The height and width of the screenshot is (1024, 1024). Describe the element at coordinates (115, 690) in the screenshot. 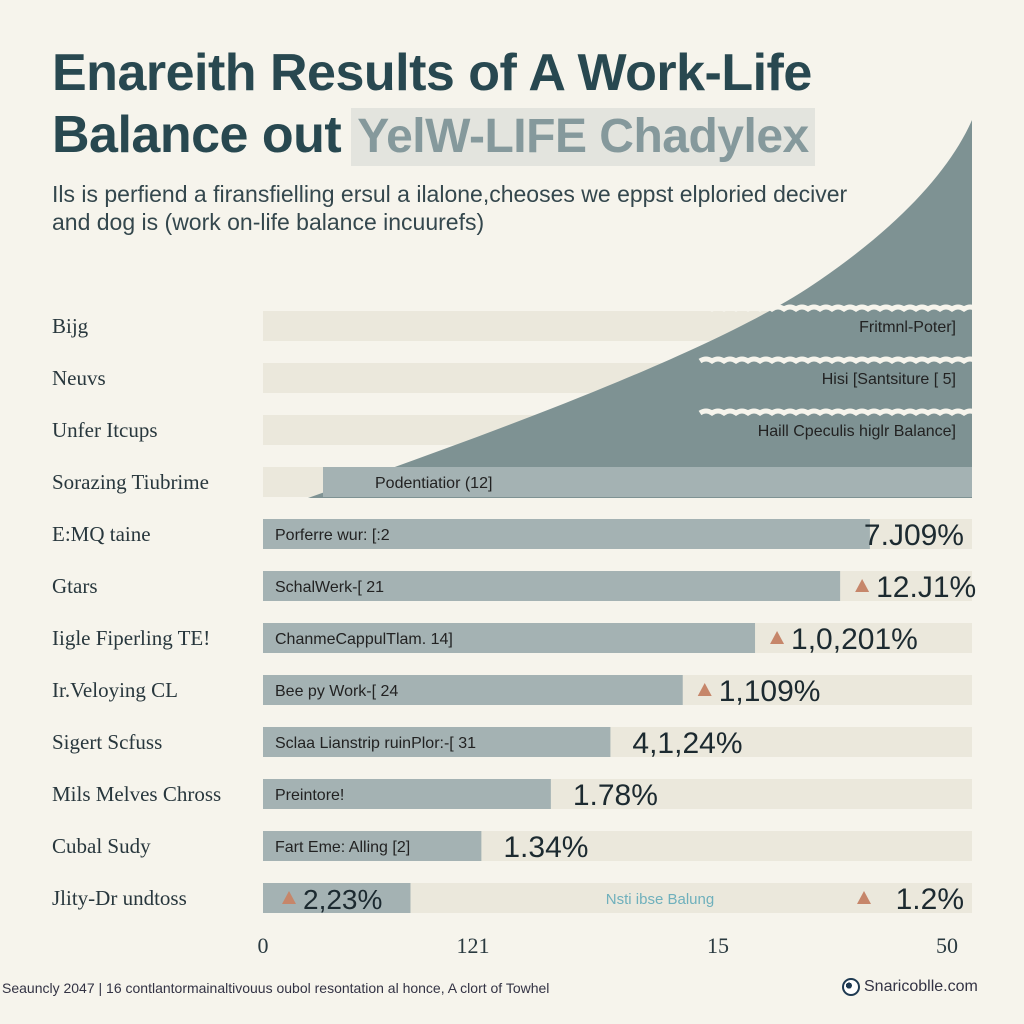

I see `category-label: Ir.Veloying CL` at that location.